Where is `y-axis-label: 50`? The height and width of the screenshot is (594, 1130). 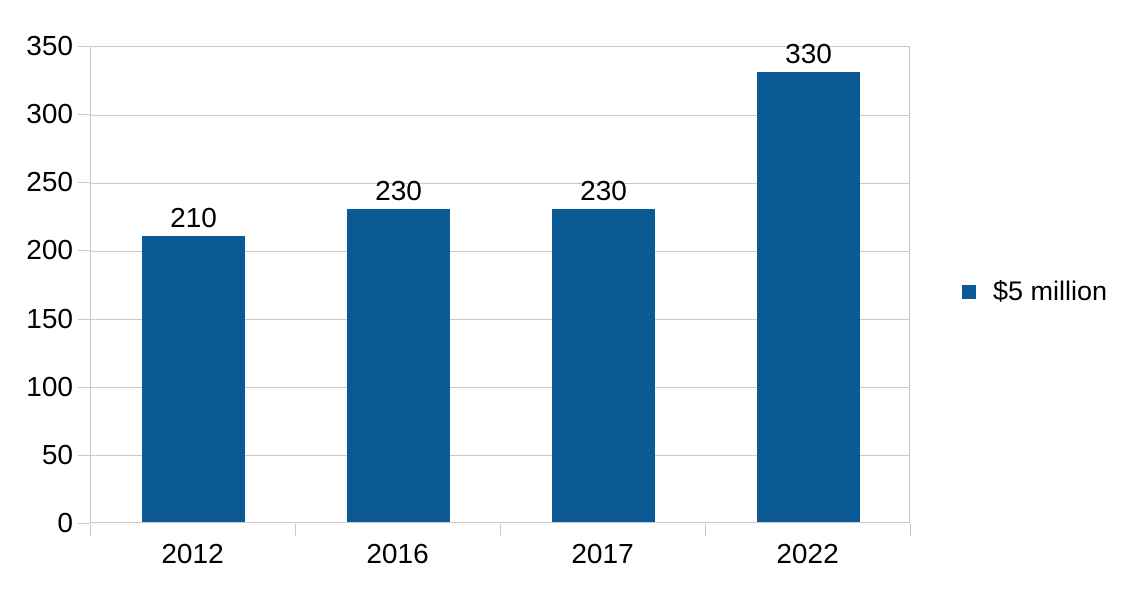 y-axis-label: 50 is located at coordinates (57, 454).